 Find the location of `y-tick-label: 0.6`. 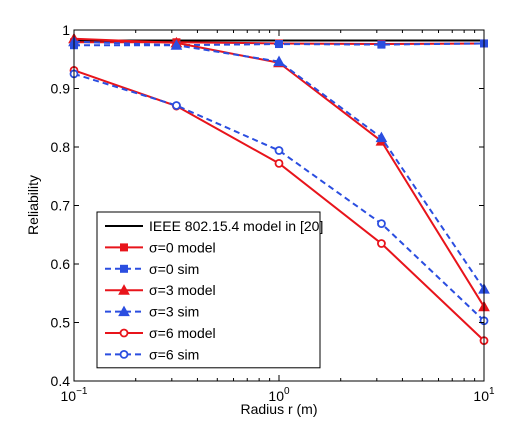

y-tick-label: 0.6 is located at coordinates (61, 264).